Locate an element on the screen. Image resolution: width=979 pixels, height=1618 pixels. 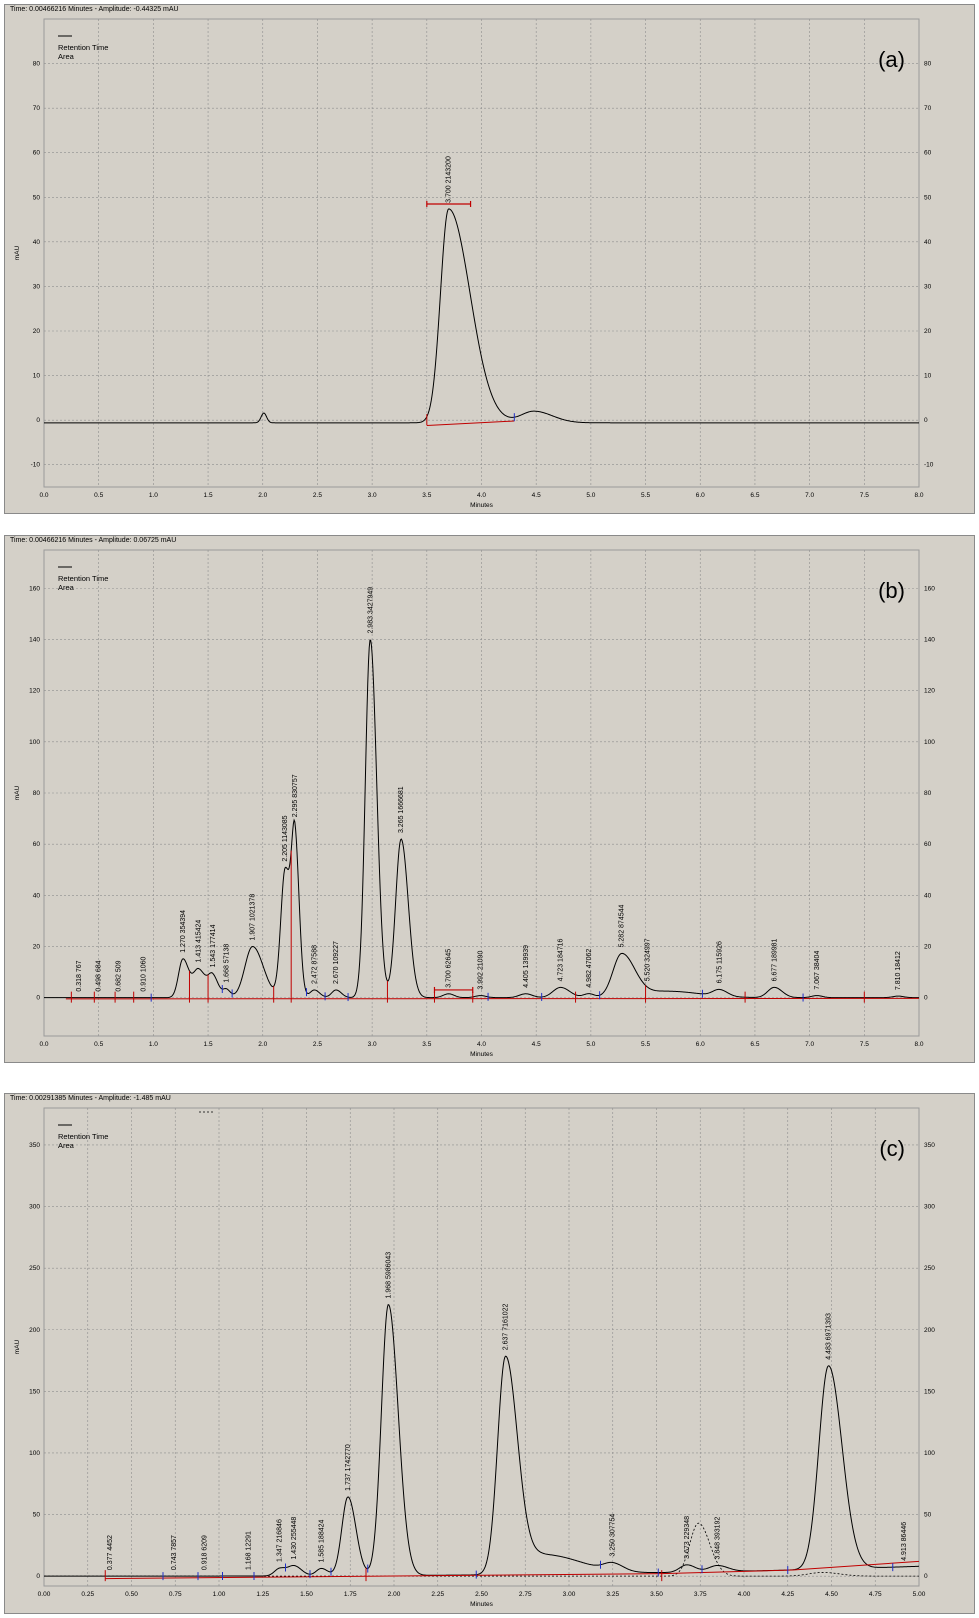
y-tick-label: 140 is located at coordinates (34, 640).